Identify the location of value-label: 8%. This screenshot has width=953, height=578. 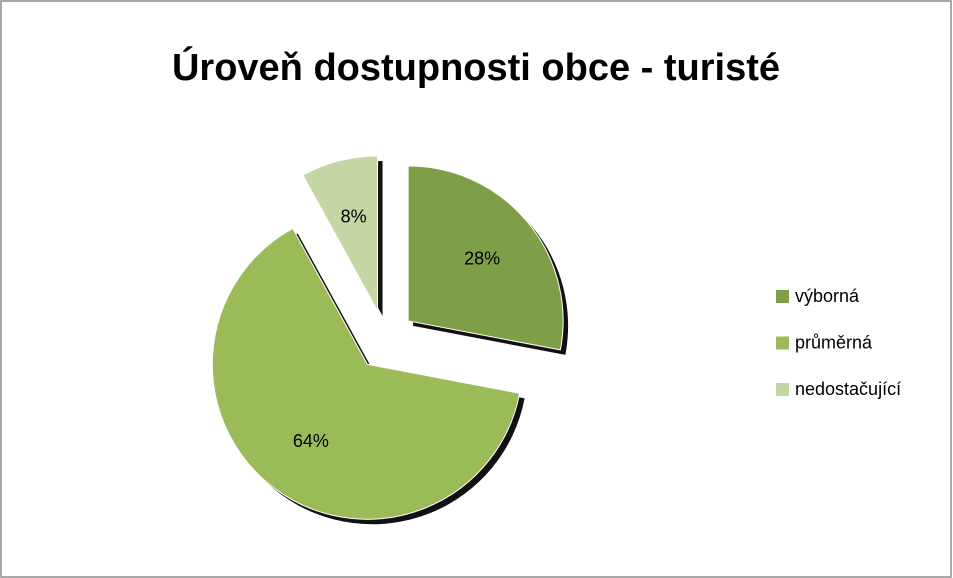
(354, 217).